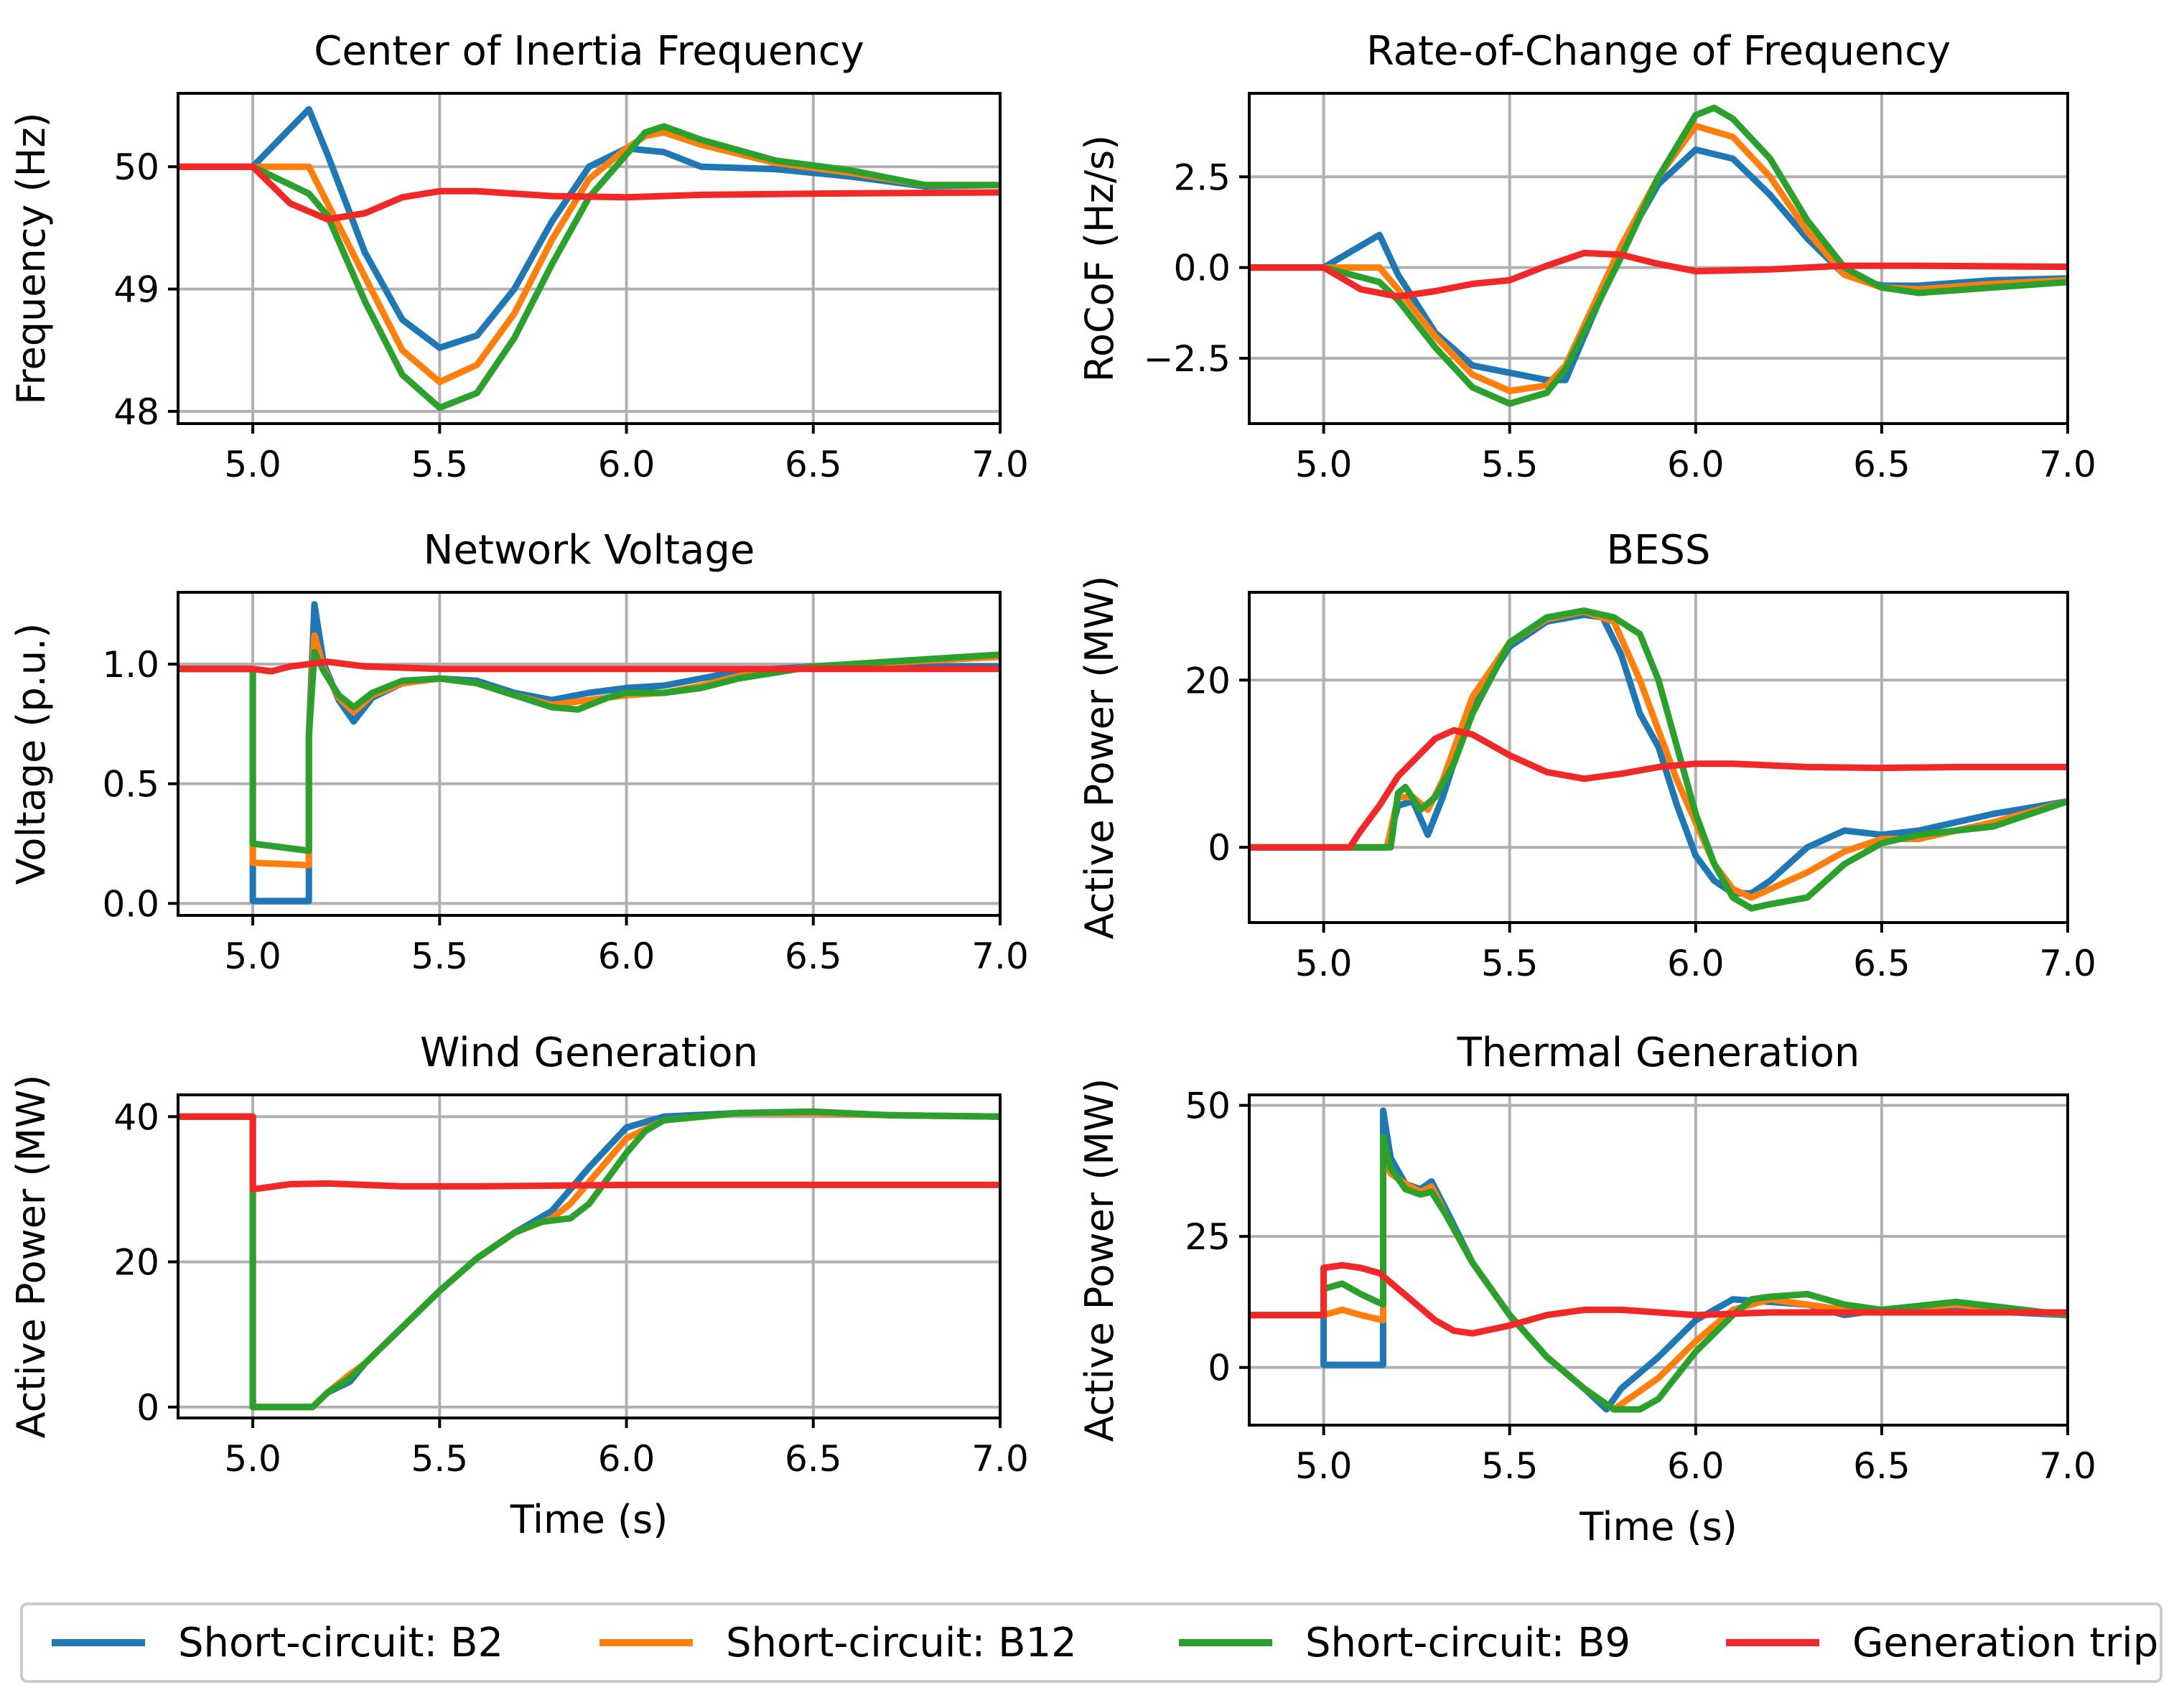 The height and width of the screenshot is (1708, 2179). I want to click on y-axis-label: Voltage (p.u.), so click(32, 754).